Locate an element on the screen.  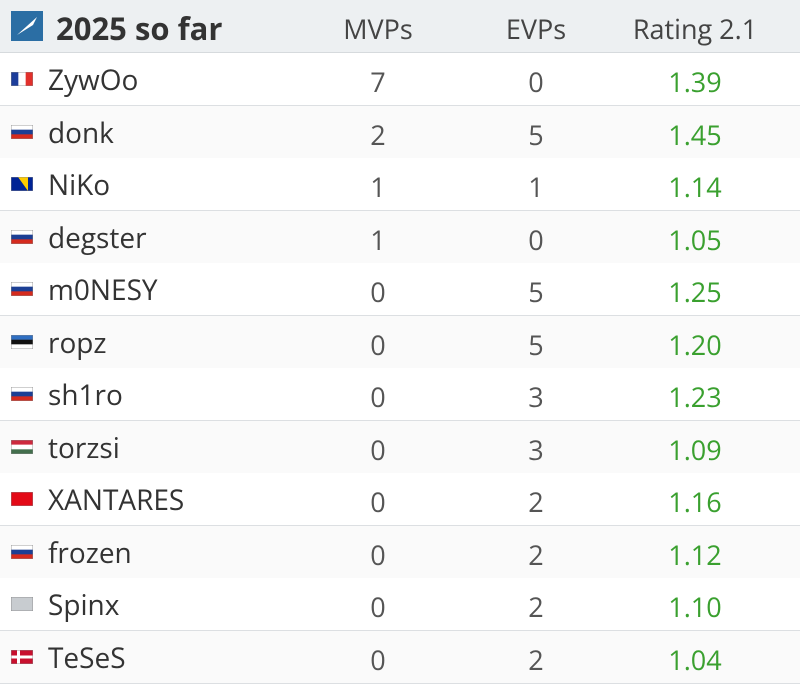
rating: 1.39 is located at coordinates (695, 81).